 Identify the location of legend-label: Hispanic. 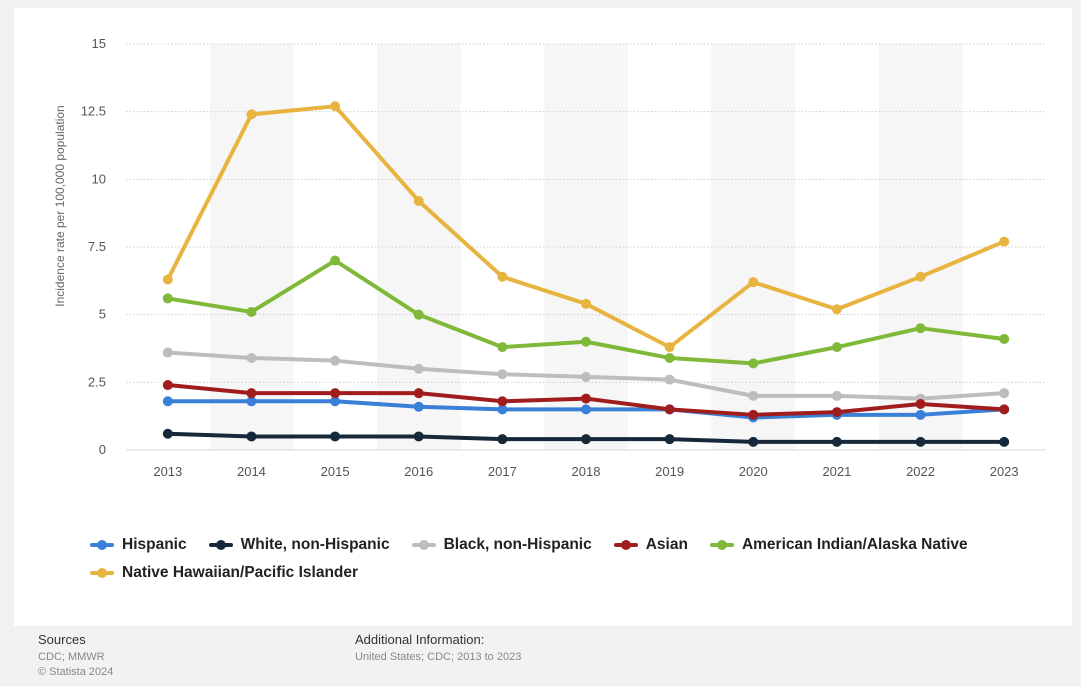
(154, 544).